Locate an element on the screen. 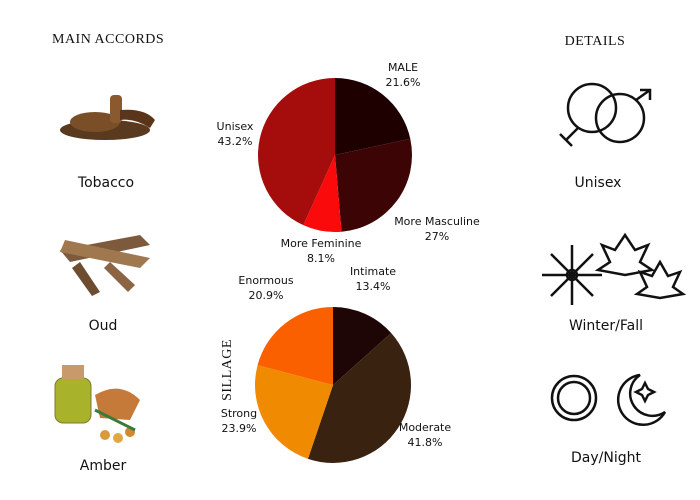 This screenshot has width=700, height=500. accord-label: Amber is located at coordinates (103, 466).